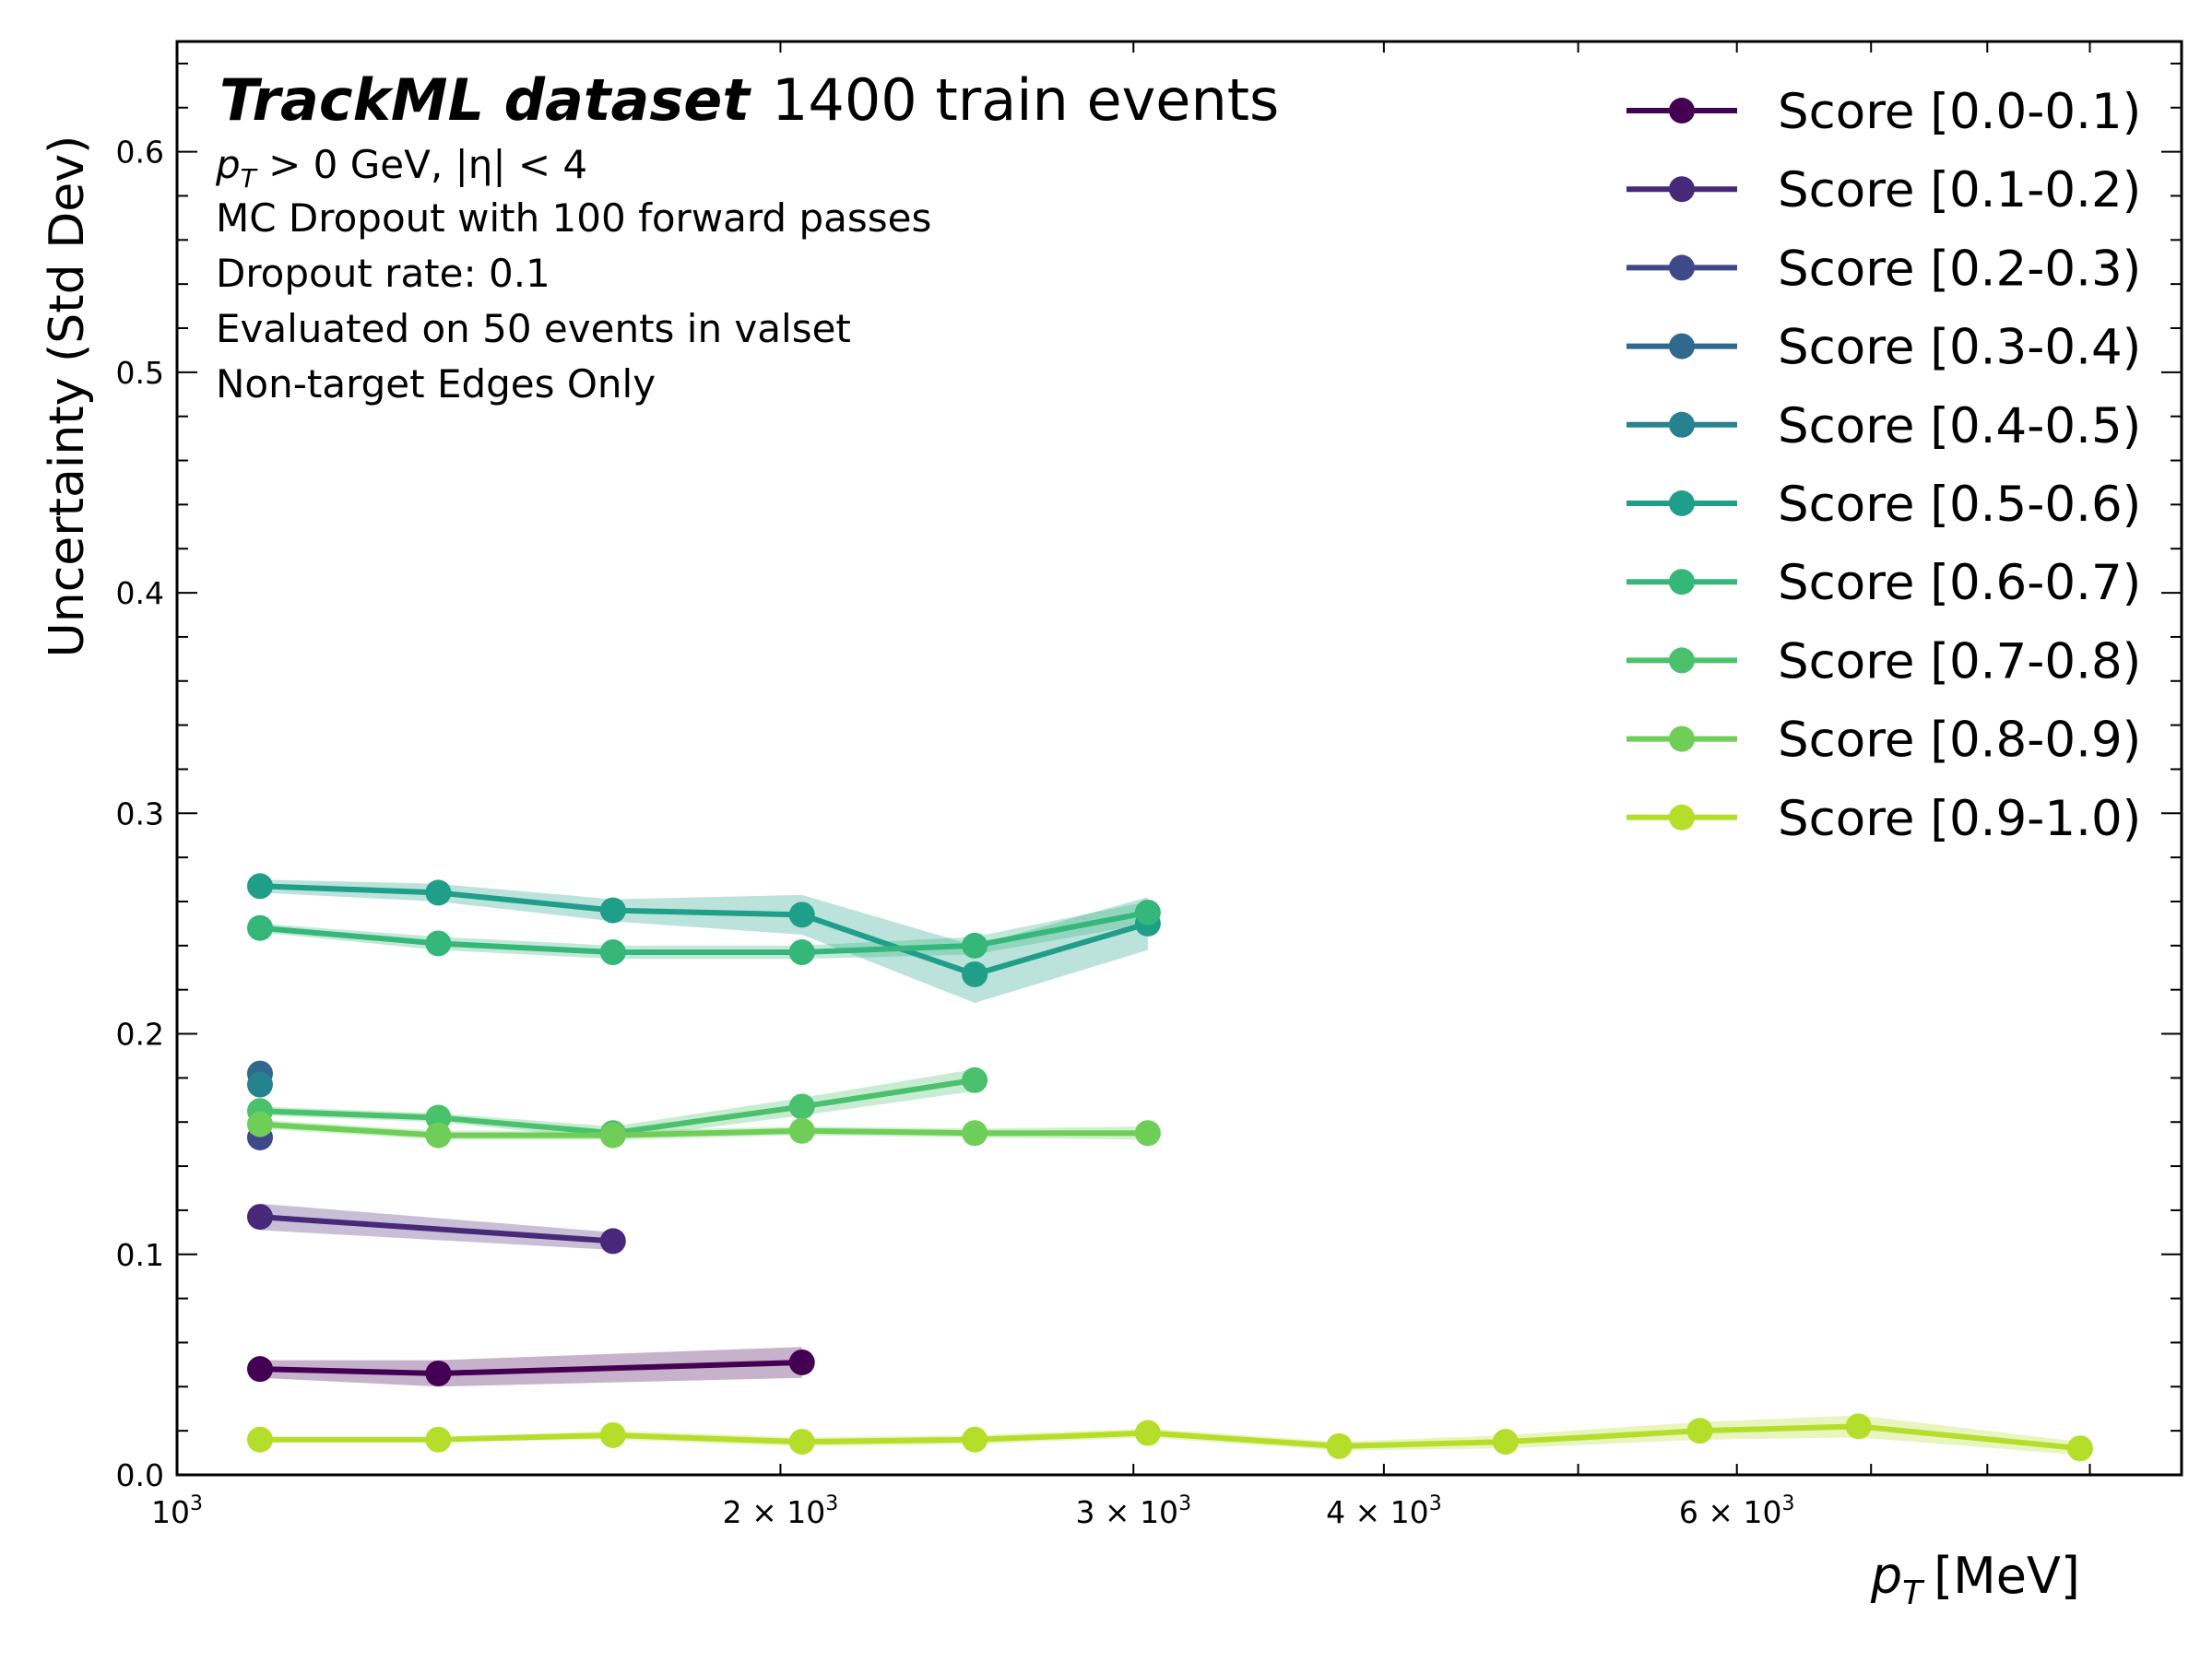 This screenshot has height=1662, width=2212. I want to click on legend-label: Score [0.4-0.5), so click(1960, 426).